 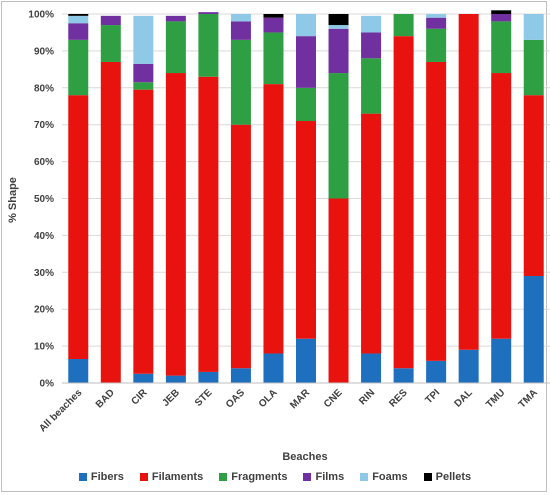 I want to click on x-tick-label: STE, so click(x=204, y=398).